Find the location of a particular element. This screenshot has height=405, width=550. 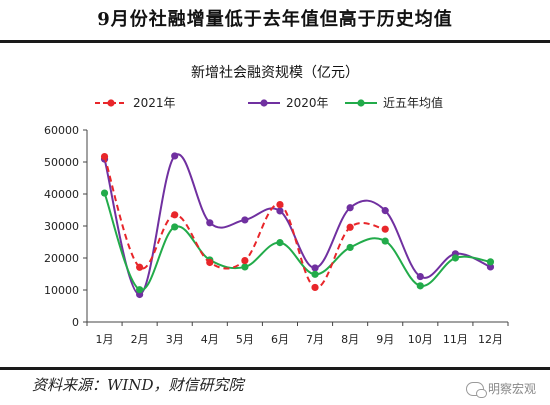

watermark-label: 明察宏观 is located at coordinates (511, 389).